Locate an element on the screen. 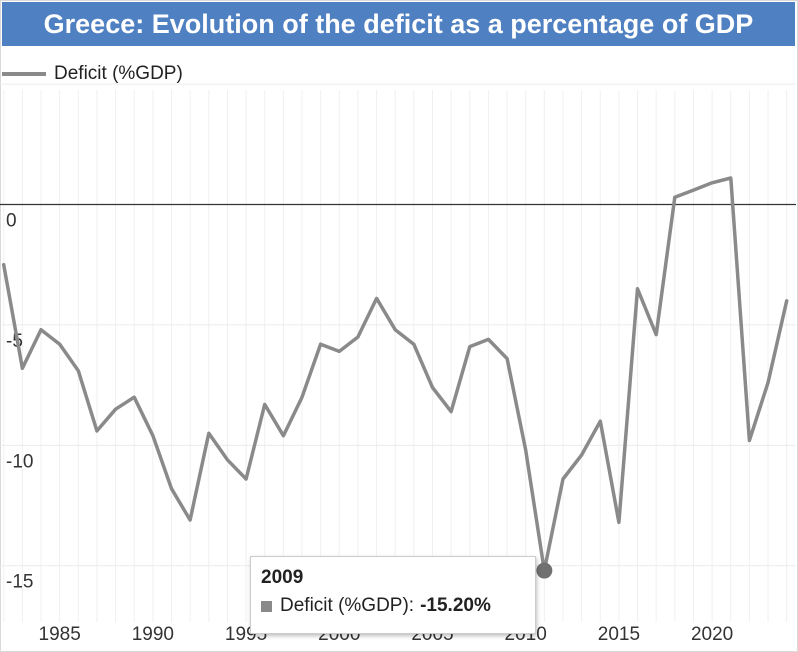 Image resolution: width=798 pixels, height=652 pixels. y-tick-label: 0 is located at coordinates (11, 221).